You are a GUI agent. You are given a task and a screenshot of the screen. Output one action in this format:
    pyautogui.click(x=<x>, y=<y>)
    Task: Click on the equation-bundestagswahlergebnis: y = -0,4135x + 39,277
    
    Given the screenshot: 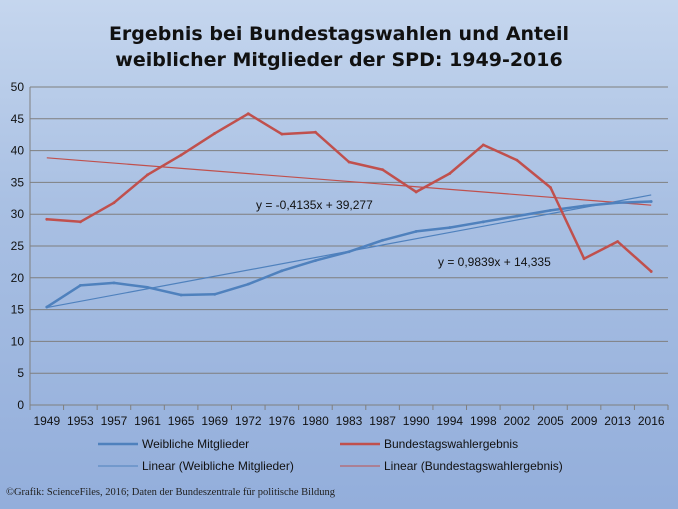 What is the action you would take?
    pyautogui.click(x=314, y=205)
    